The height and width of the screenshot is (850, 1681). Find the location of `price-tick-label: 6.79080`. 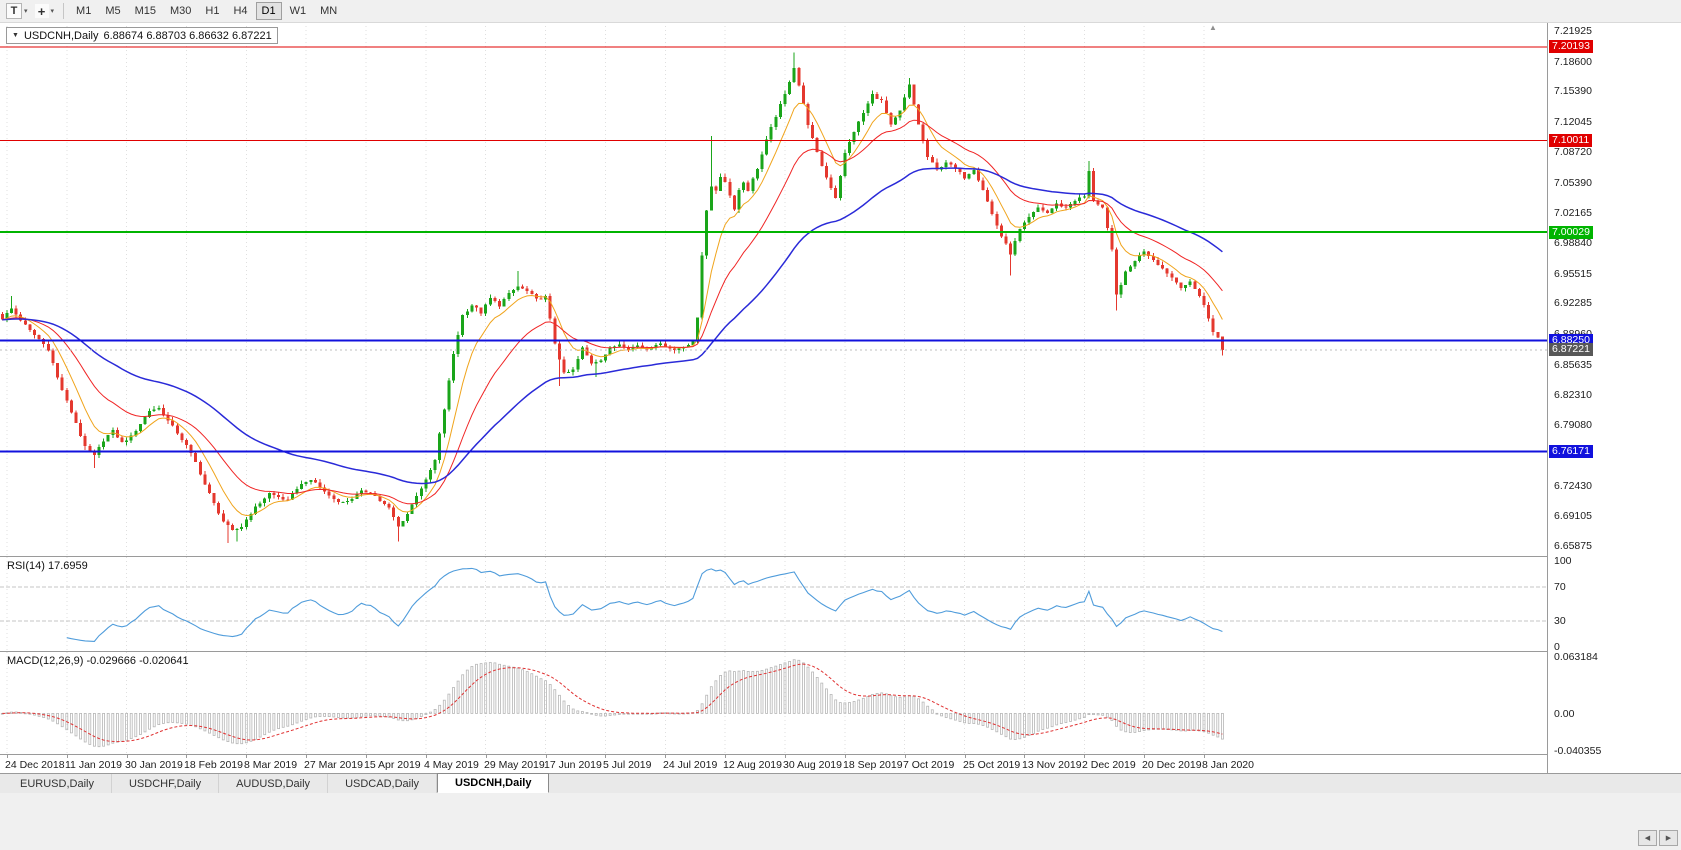

price-tick-label: 6.79080 is located at coordinates (1573, 425).